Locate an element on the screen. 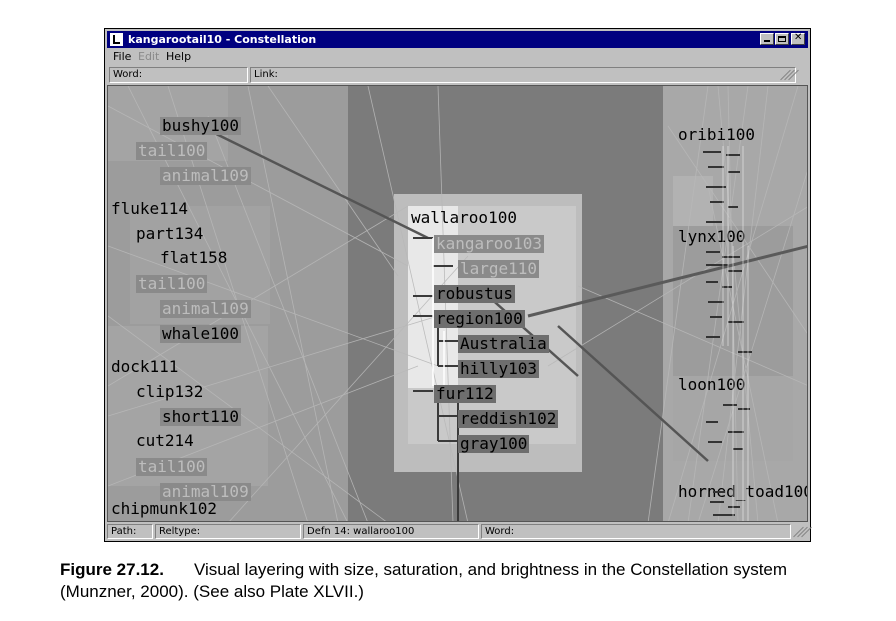 Image resolution: width=896 pixels, height=621 pixels. reltype-field: Reltype: is located at coordinates (228, 531).